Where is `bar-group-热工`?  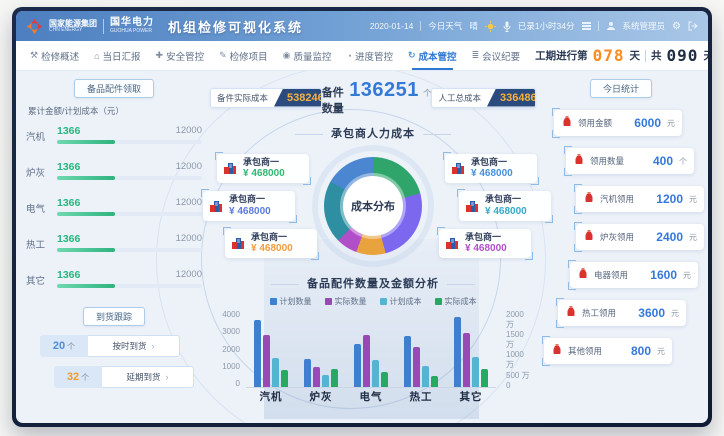 bar-group-热工 is located at coordinates (421, 350).